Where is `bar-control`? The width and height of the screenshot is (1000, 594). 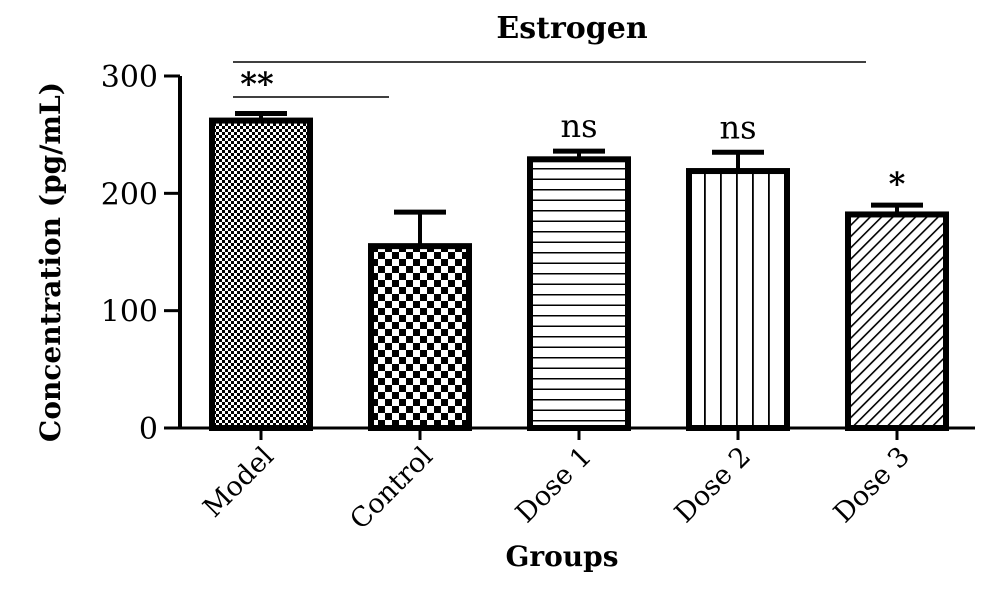 bar-control is located at coordinates (420, 337).